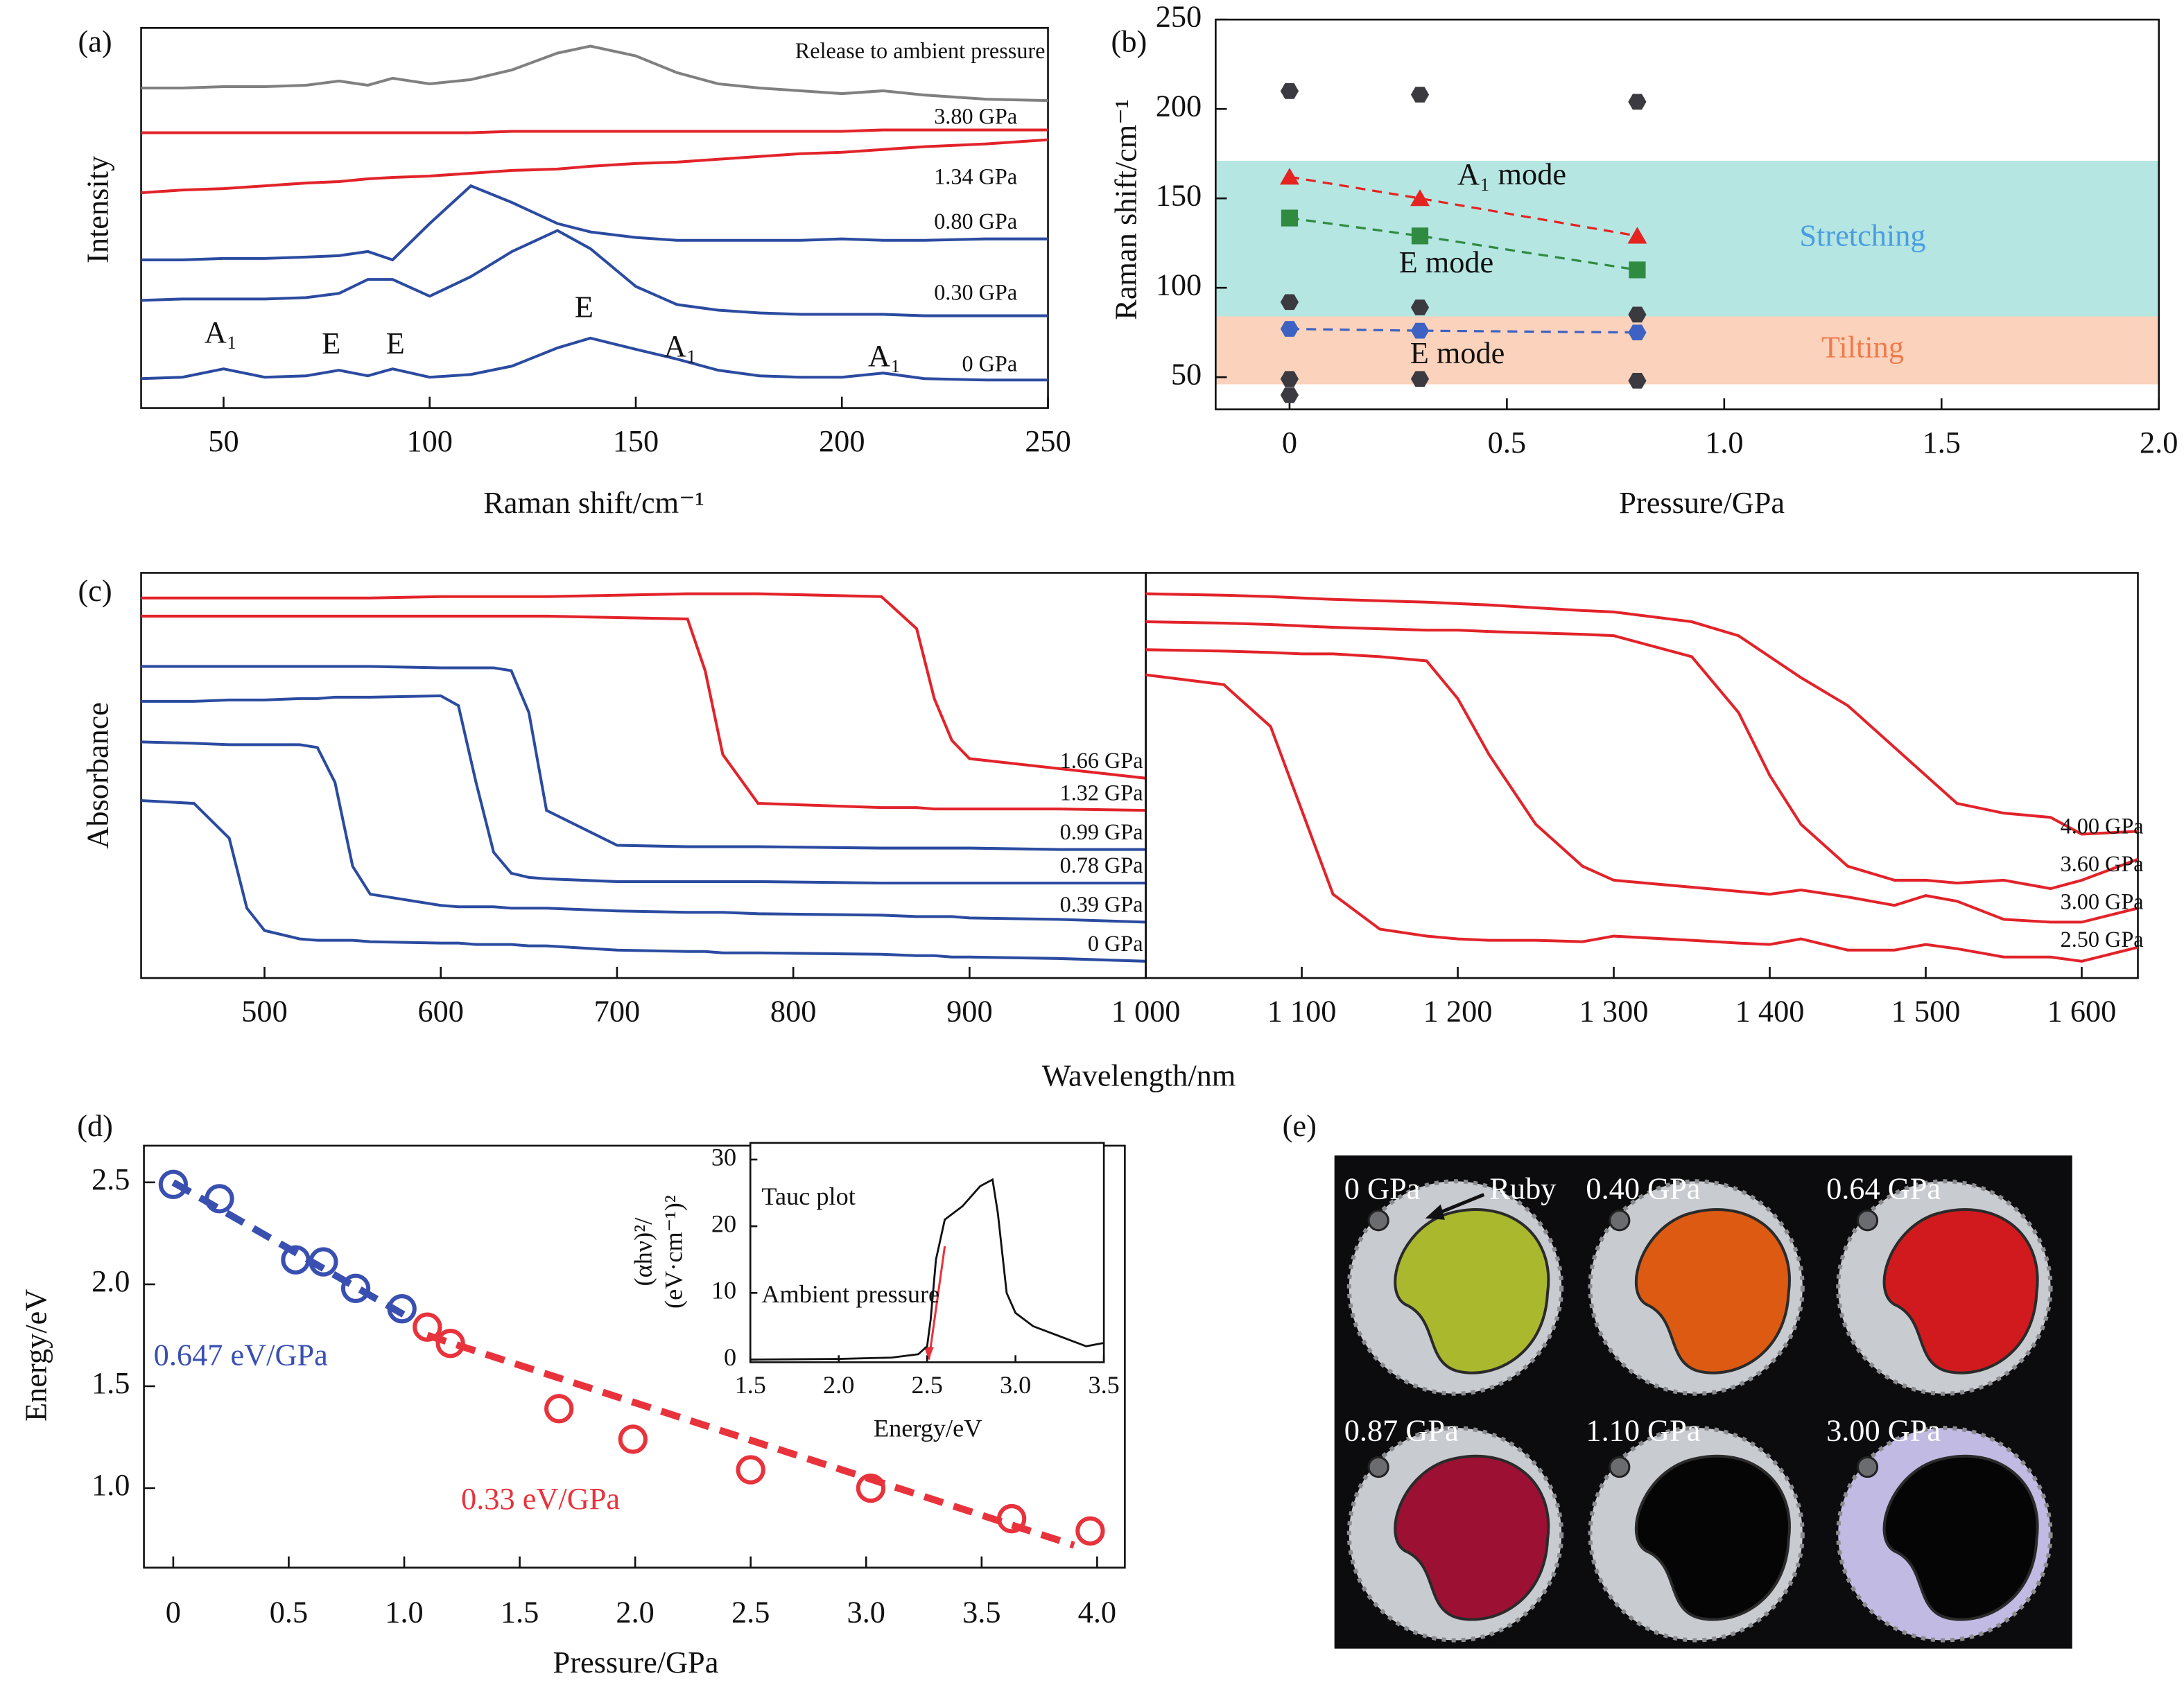 This screenshot has height=1685, width=2184. Describe the element at coordinates (1435, 1212) in the screenshot. I see `ruby-arrowhead` at that location.